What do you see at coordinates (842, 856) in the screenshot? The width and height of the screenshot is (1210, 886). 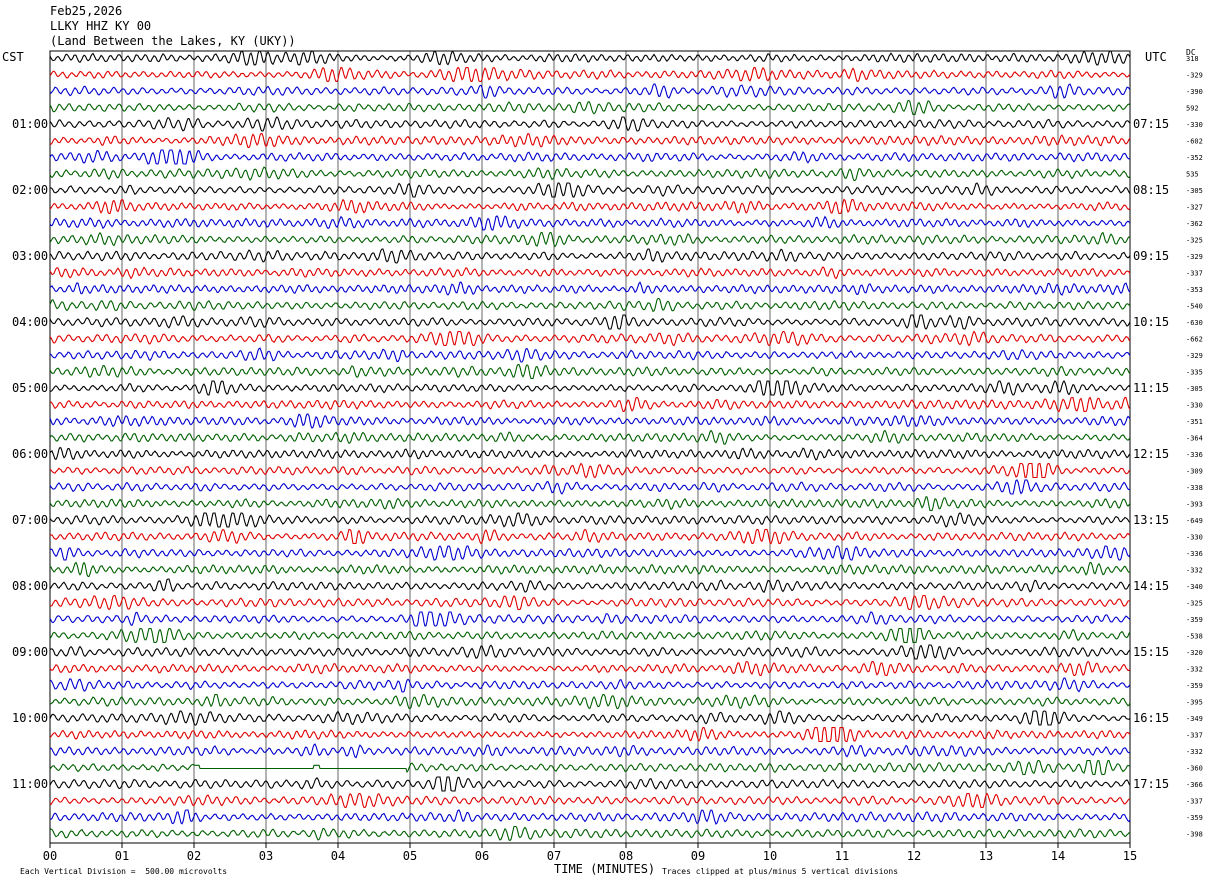 I see `x-tick-label: 11` at bounding box center [842, 856].